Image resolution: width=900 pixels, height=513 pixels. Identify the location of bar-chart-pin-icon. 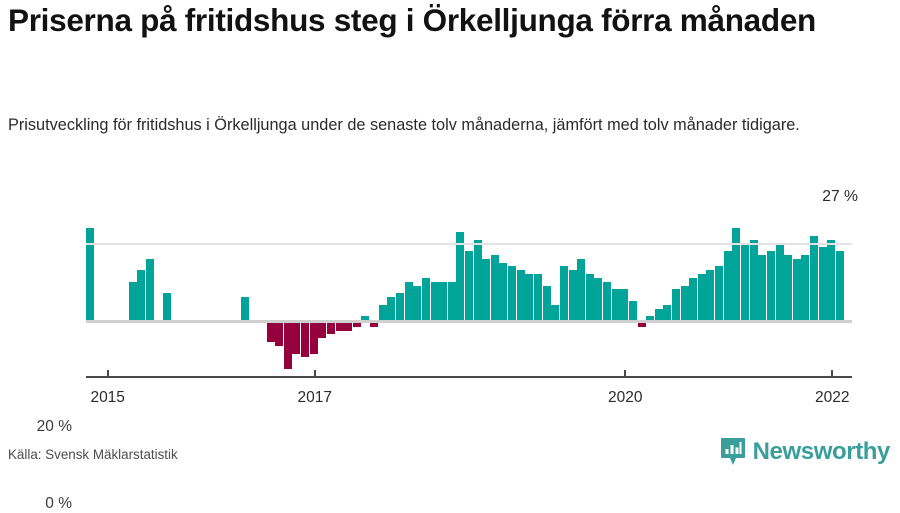
(733, 452).